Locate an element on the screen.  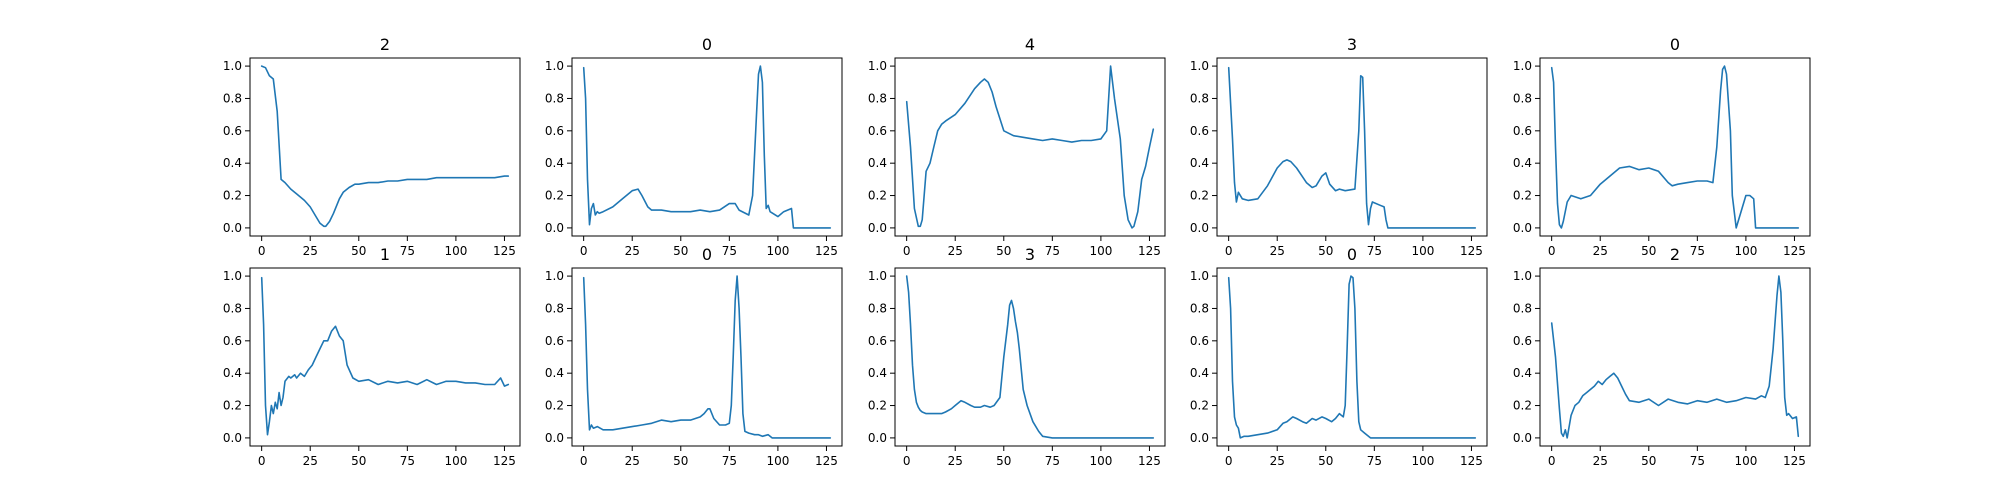
subplot-title: 2 is located at coordinates (1675, 254).